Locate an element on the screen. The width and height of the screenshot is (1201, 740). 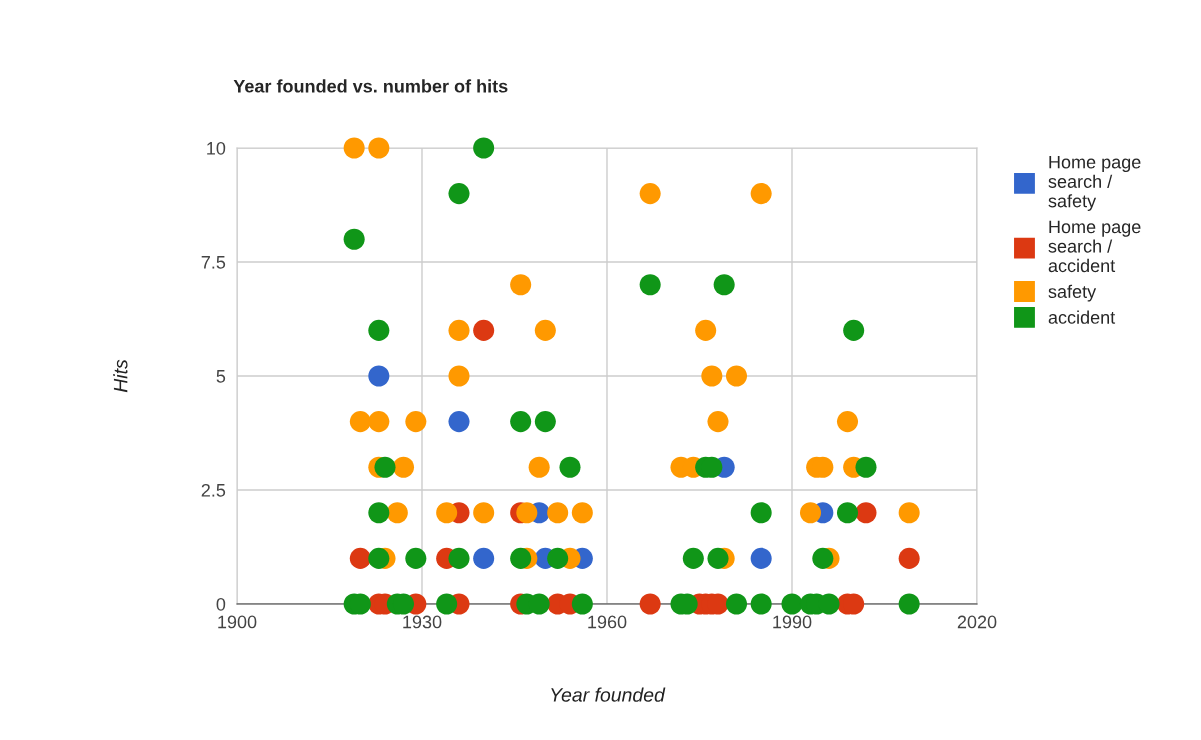
x-tick-label: 1990 is located at coordinates (792, 622).